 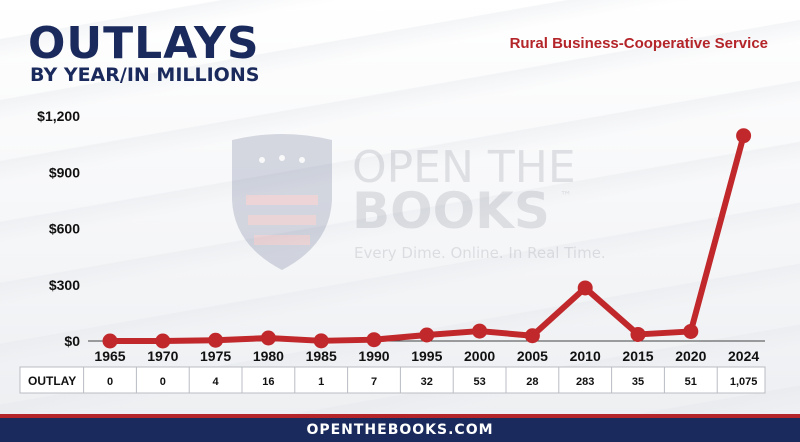 What do you see at coordinates (268, 382) in the screenshot?
I see `table-cell-value: 16` at bounding box center [268, 382].